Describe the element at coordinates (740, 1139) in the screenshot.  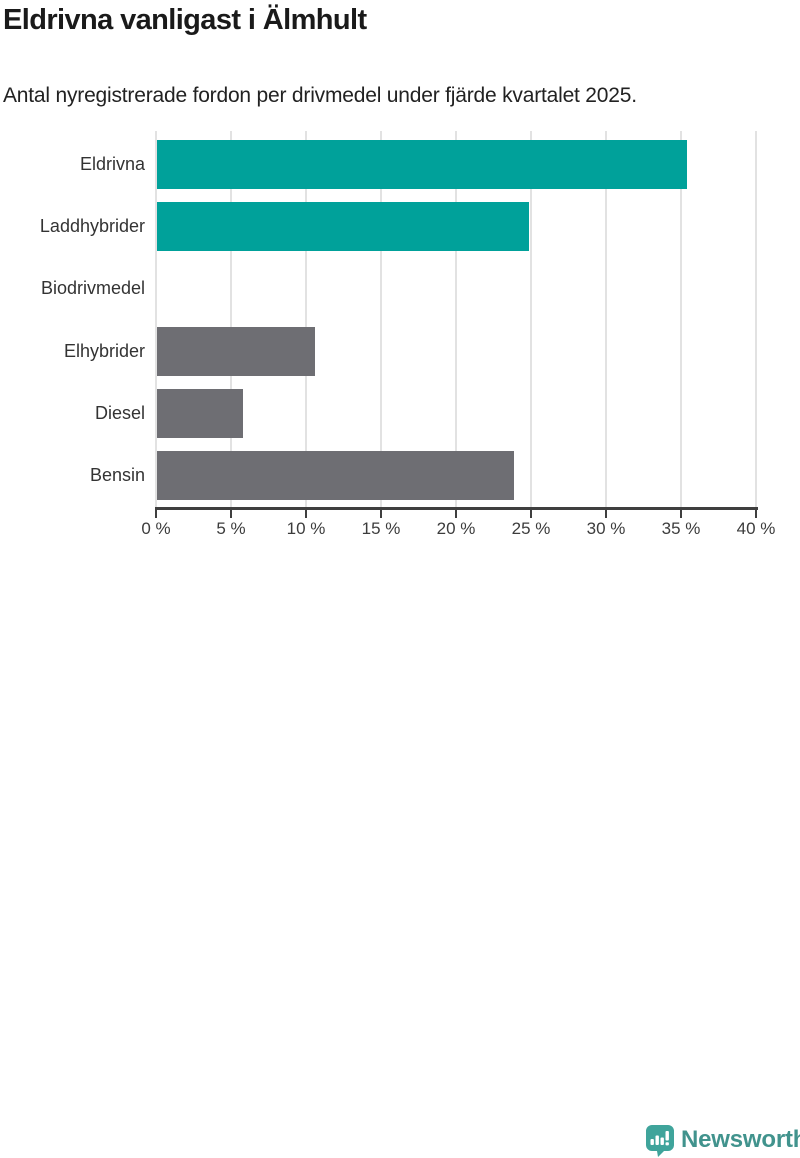
I see `brand-name: Newsworthy` at that location.